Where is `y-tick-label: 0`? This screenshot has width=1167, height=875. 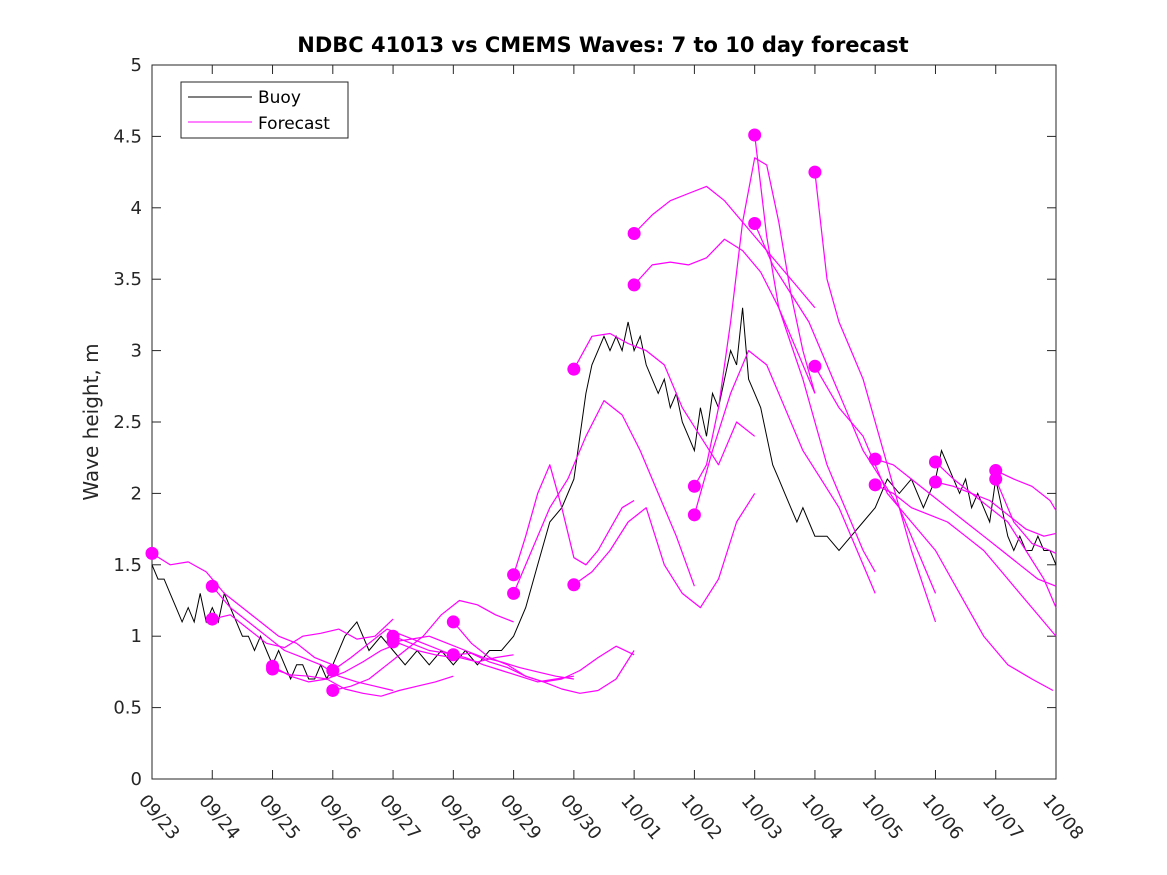
y-tick-label: 0 is located at coordinates (136, 779).